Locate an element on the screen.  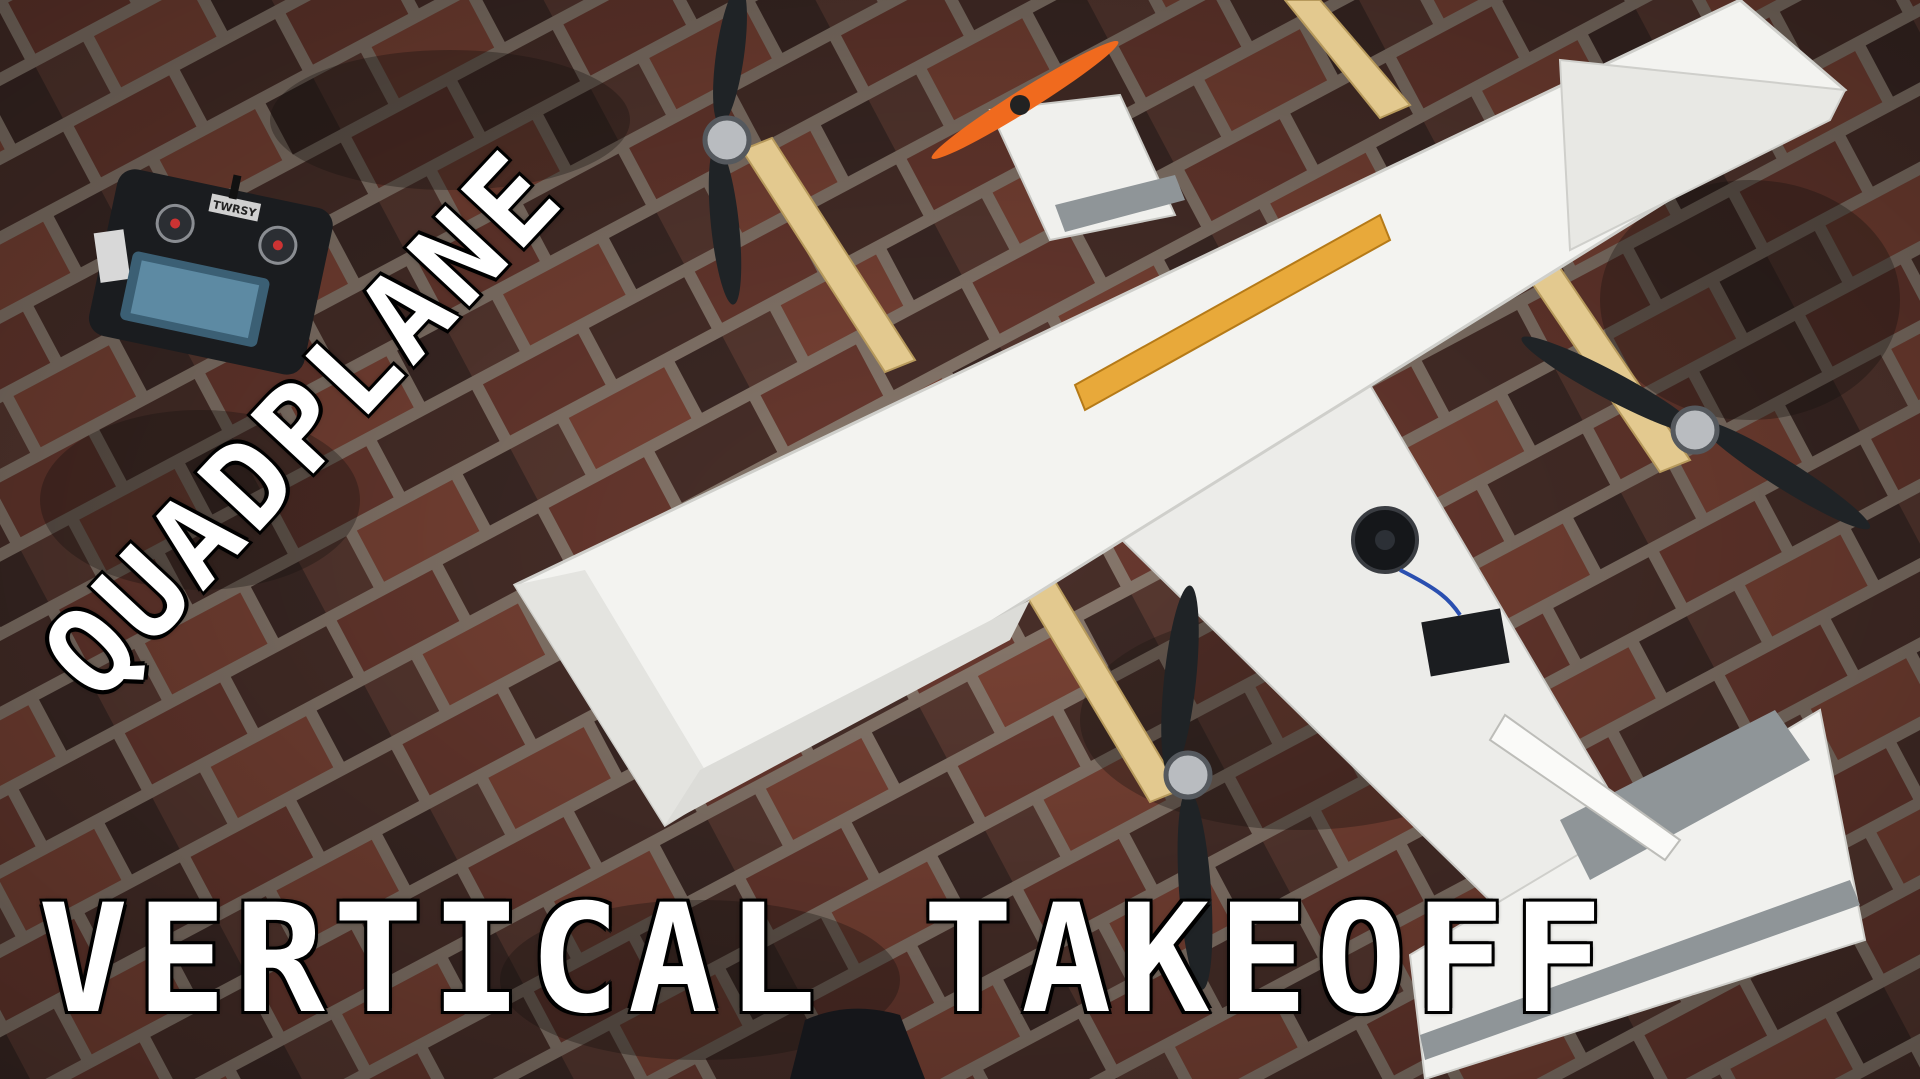
gps-module is located at coordinates (1430, 591).